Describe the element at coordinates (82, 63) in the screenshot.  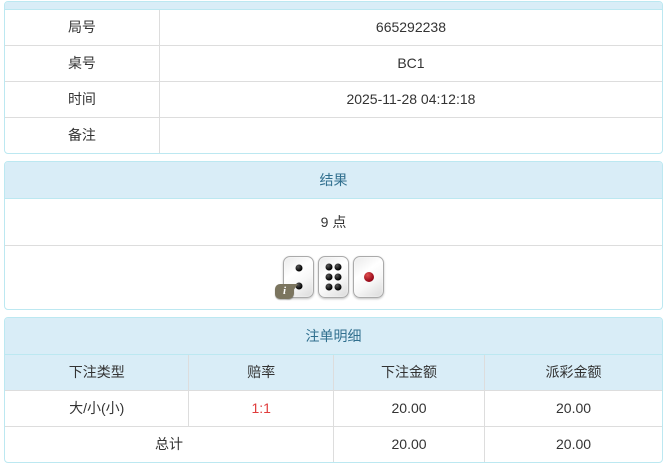
I see `table-id-label: 桌号` at that location.